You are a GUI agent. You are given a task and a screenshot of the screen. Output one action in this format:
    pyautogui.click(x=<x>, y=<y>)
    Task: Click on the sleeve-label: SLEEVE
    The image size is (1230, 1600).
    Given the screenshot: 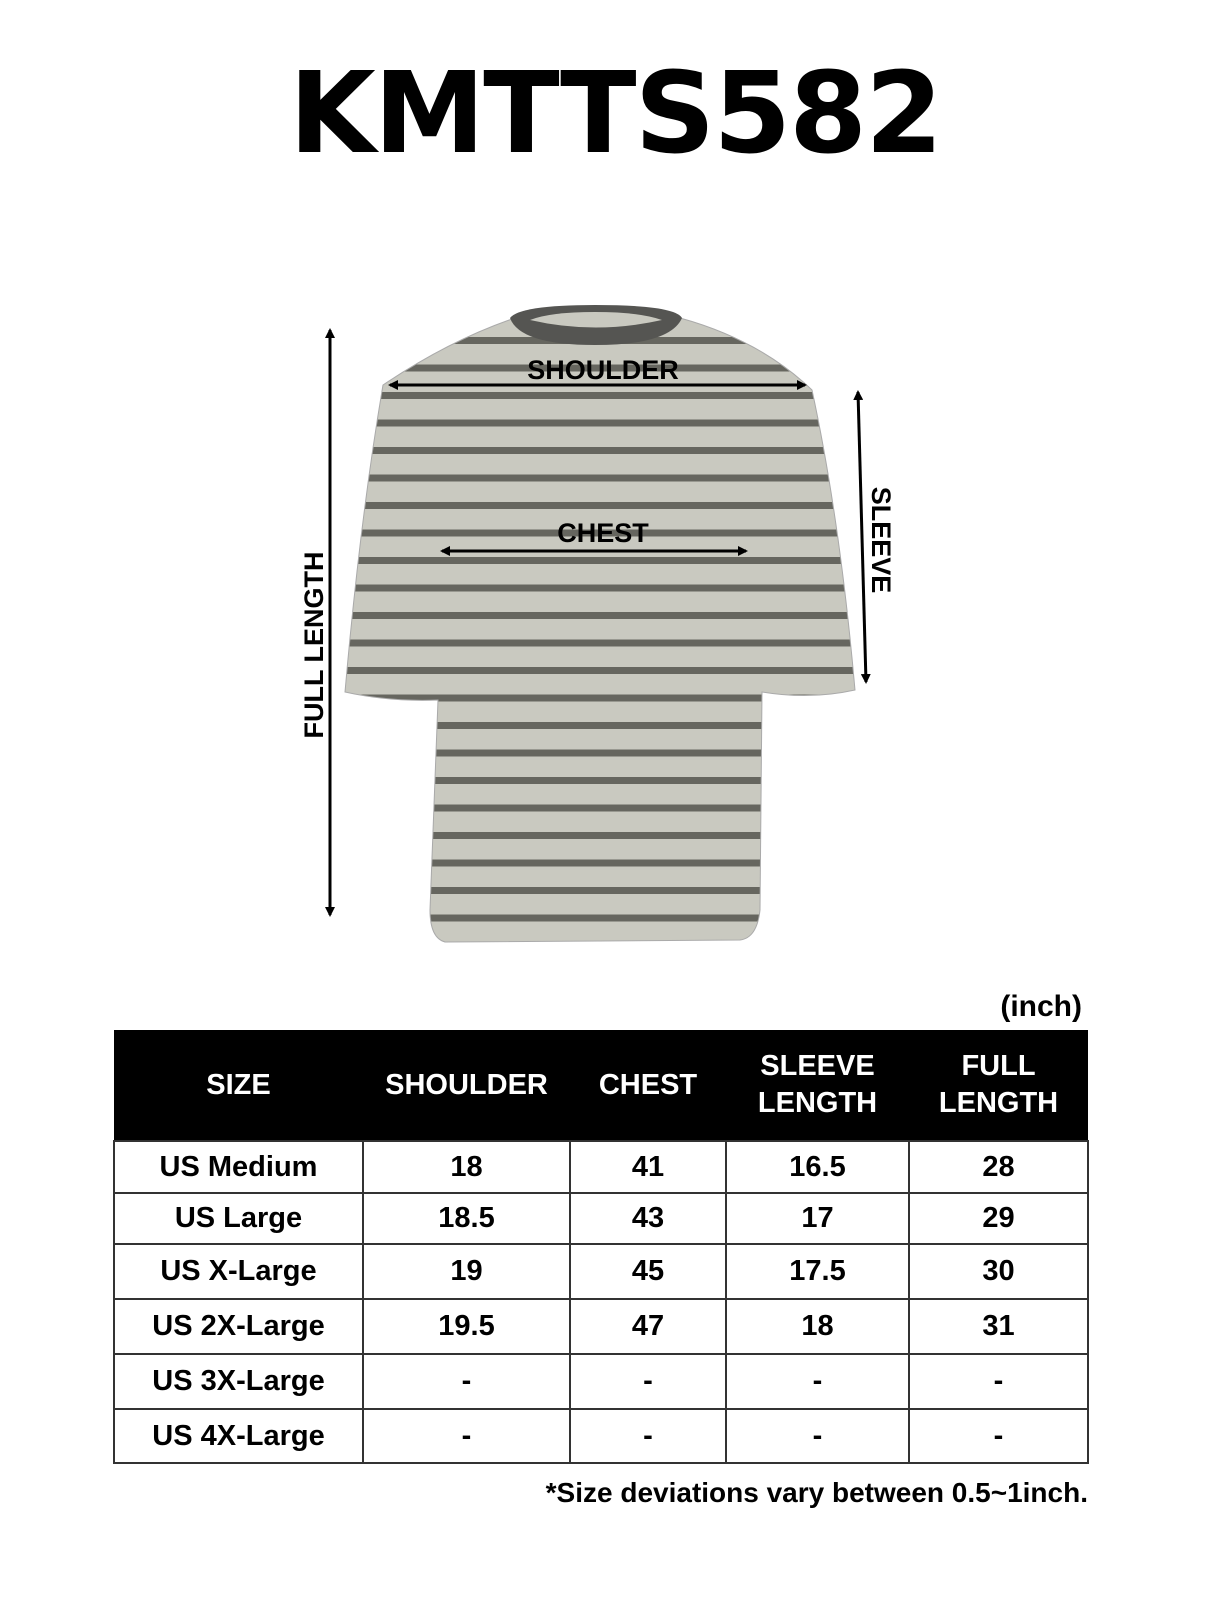 What is the action you would take?
    pyautogui.click(x=881, y=540)
    